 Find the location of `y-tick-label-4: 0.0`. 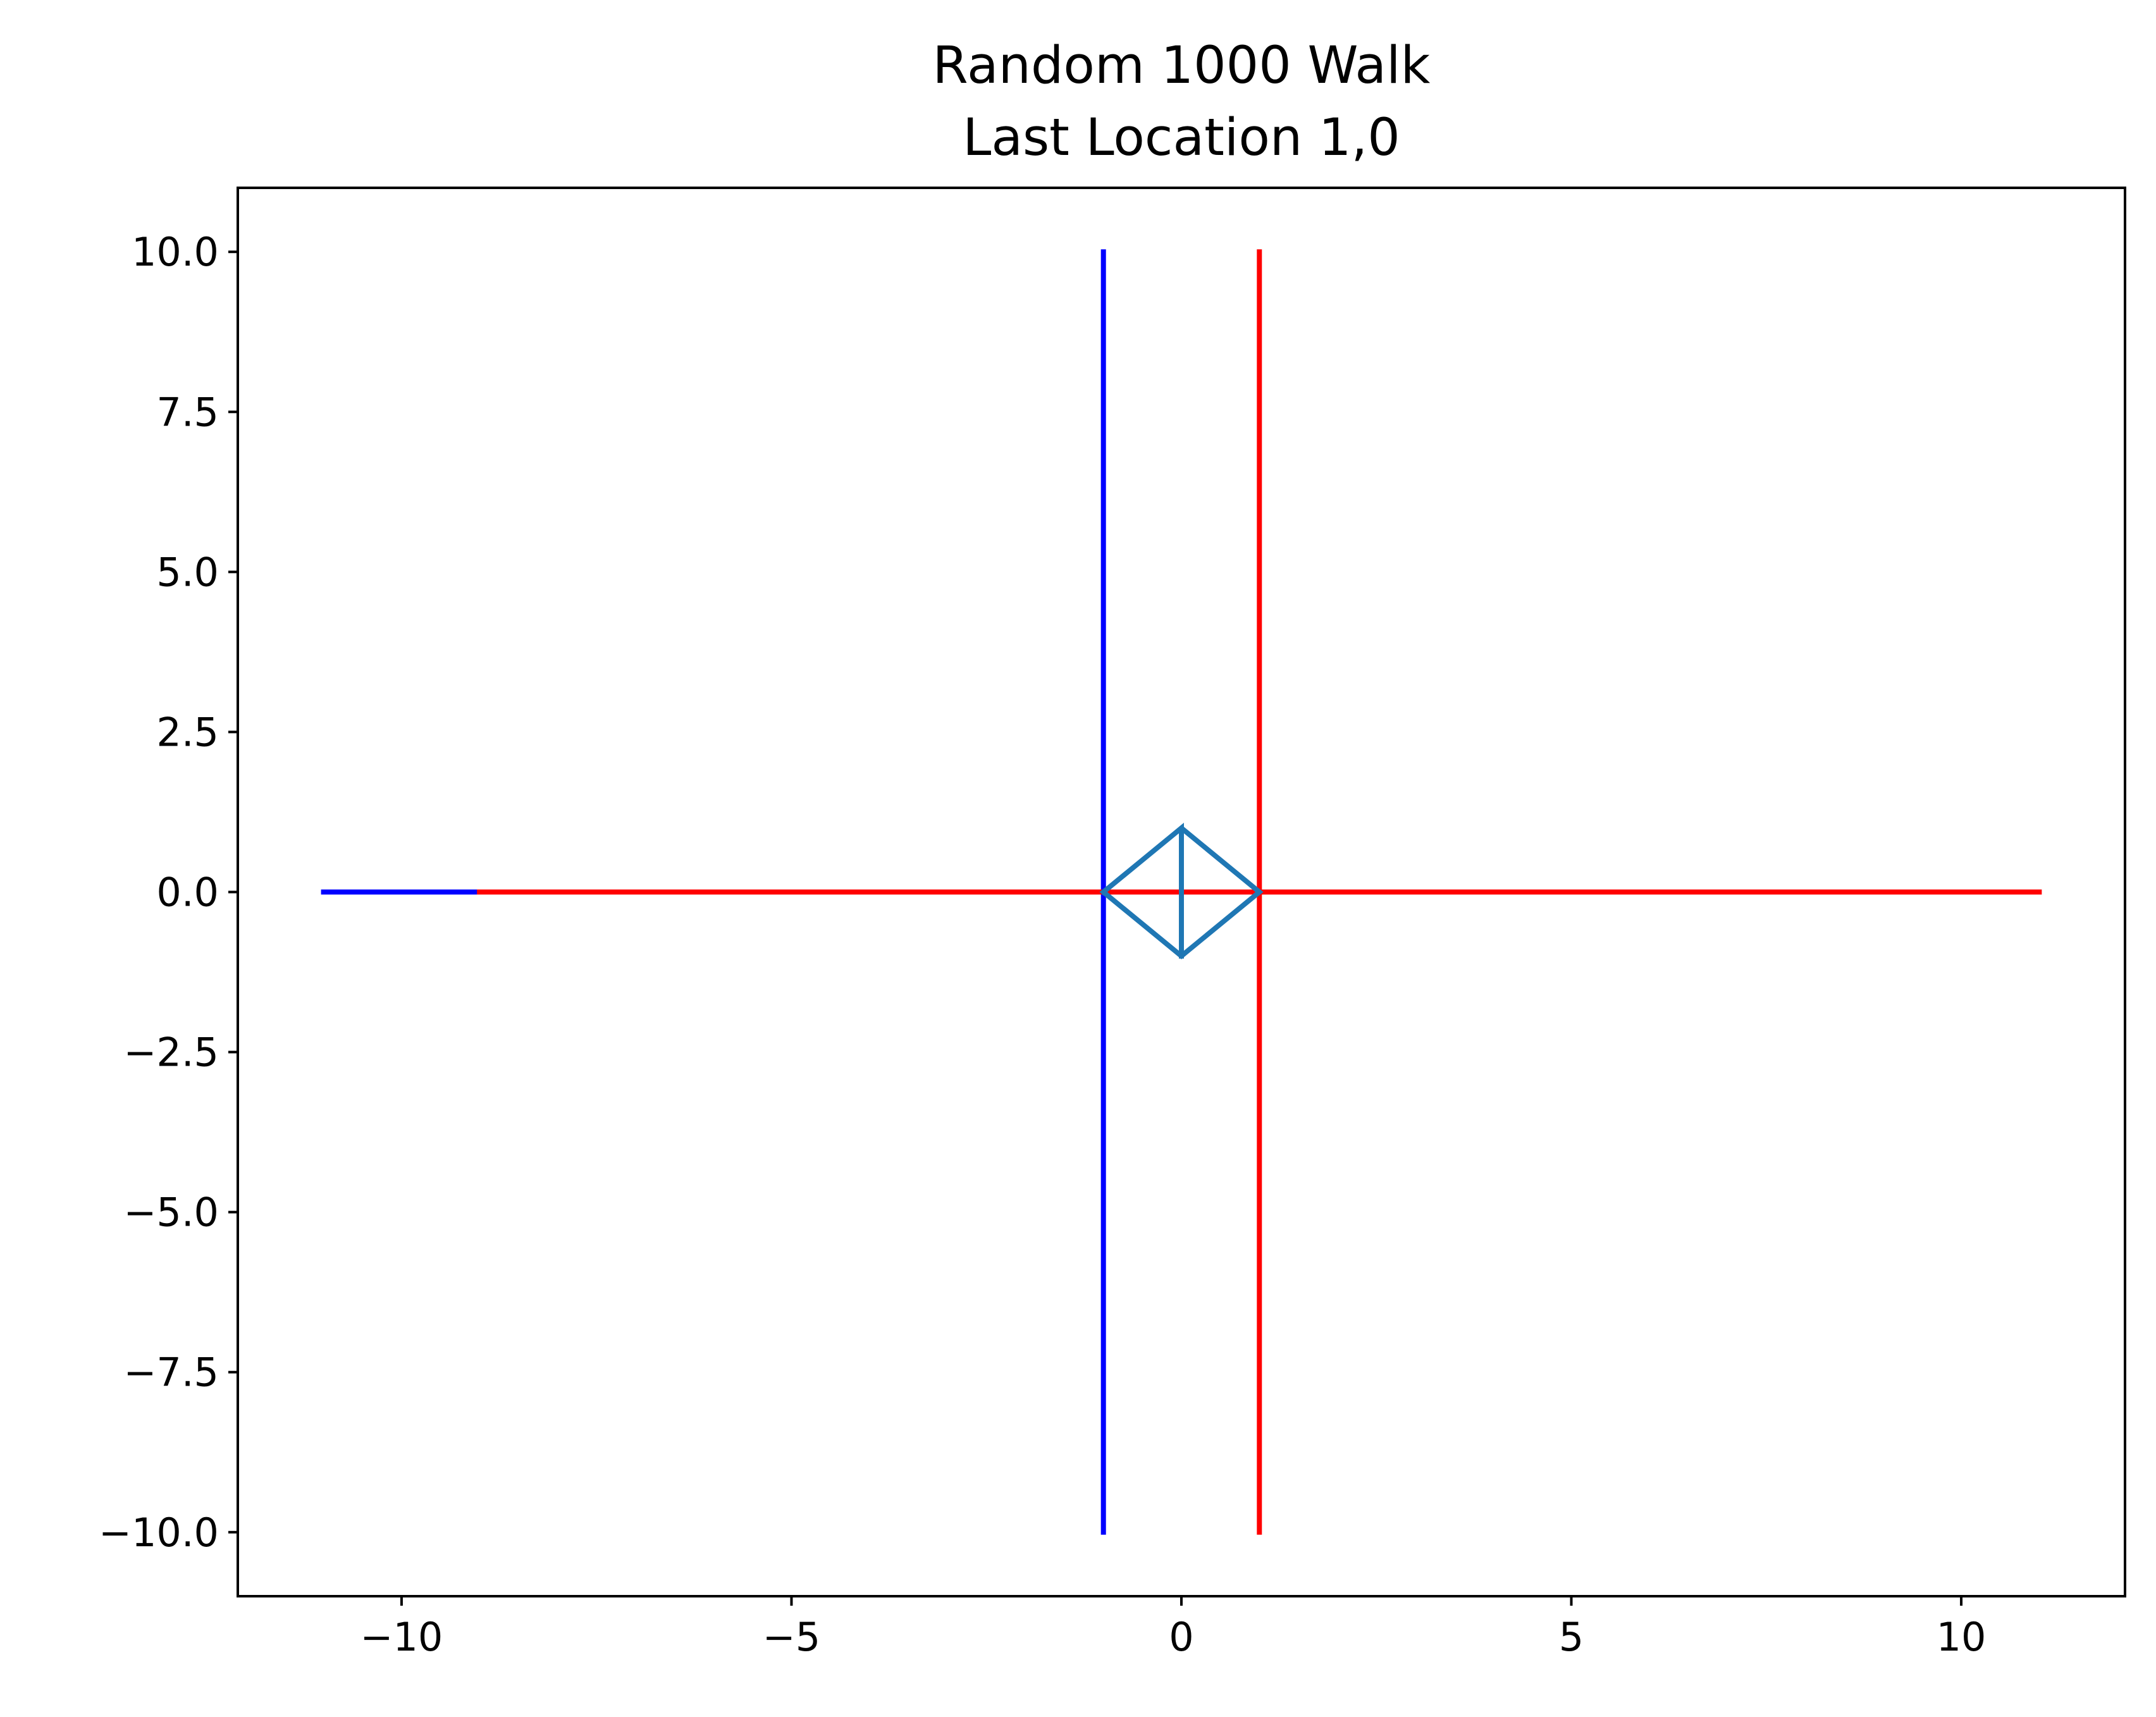

y-tick-label-4: 0.0 is located at coordinates (188, 893).